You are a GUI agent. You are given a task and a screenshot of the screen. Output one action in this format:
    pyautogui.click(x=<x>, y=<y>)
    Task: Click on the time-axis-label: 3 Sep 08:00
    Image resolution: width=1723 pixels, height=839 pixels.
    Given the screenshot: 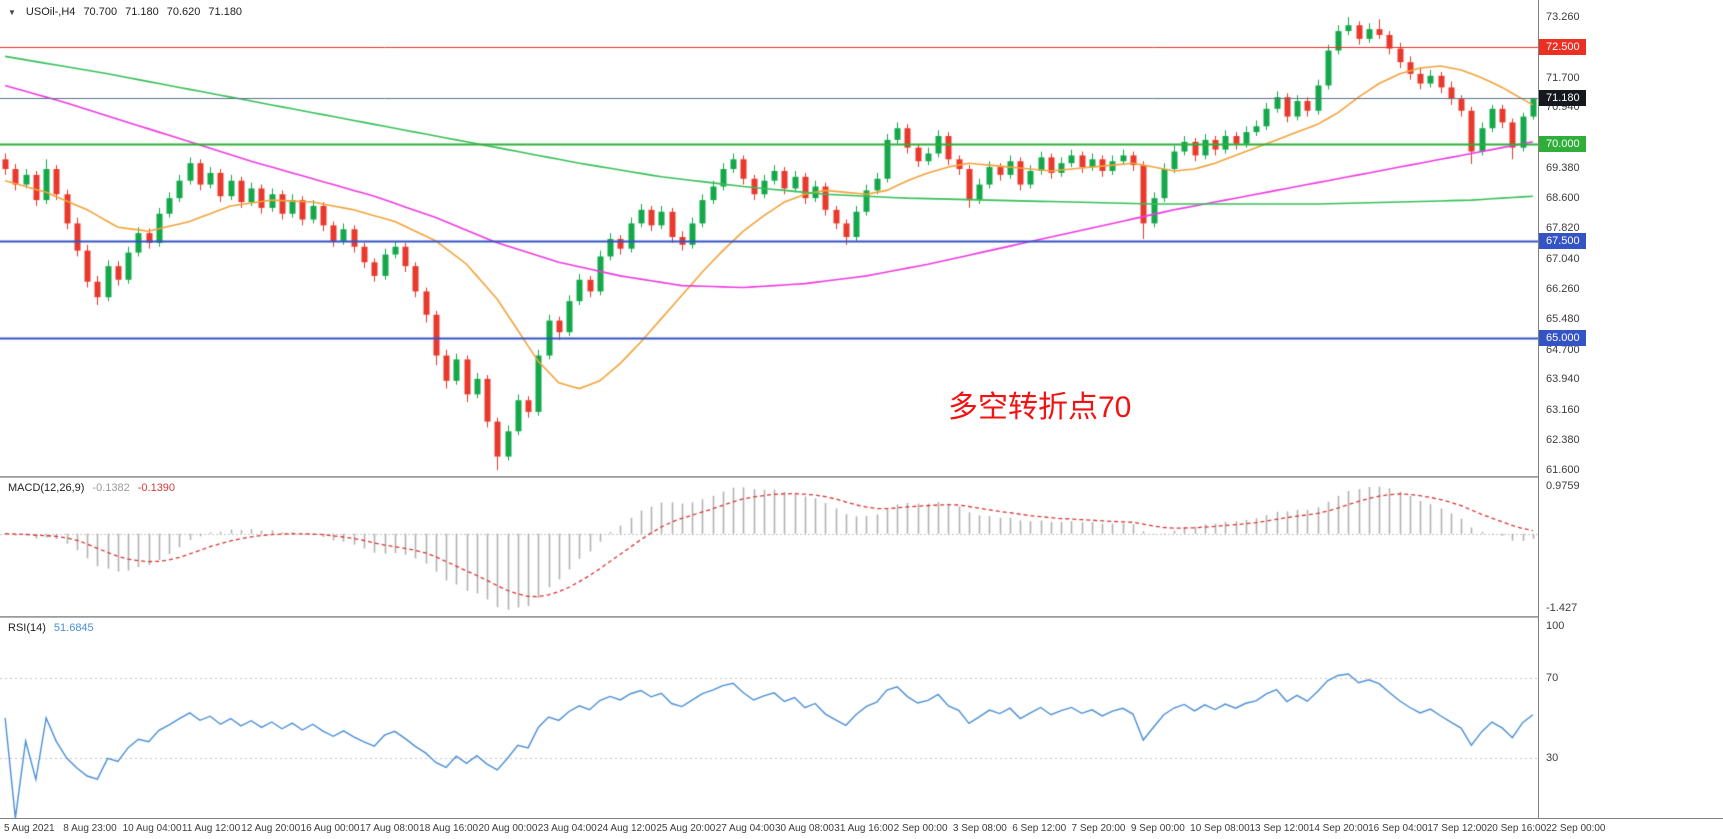 What is the action you would take?
    pyautogui.click(x=979, y=828)
    